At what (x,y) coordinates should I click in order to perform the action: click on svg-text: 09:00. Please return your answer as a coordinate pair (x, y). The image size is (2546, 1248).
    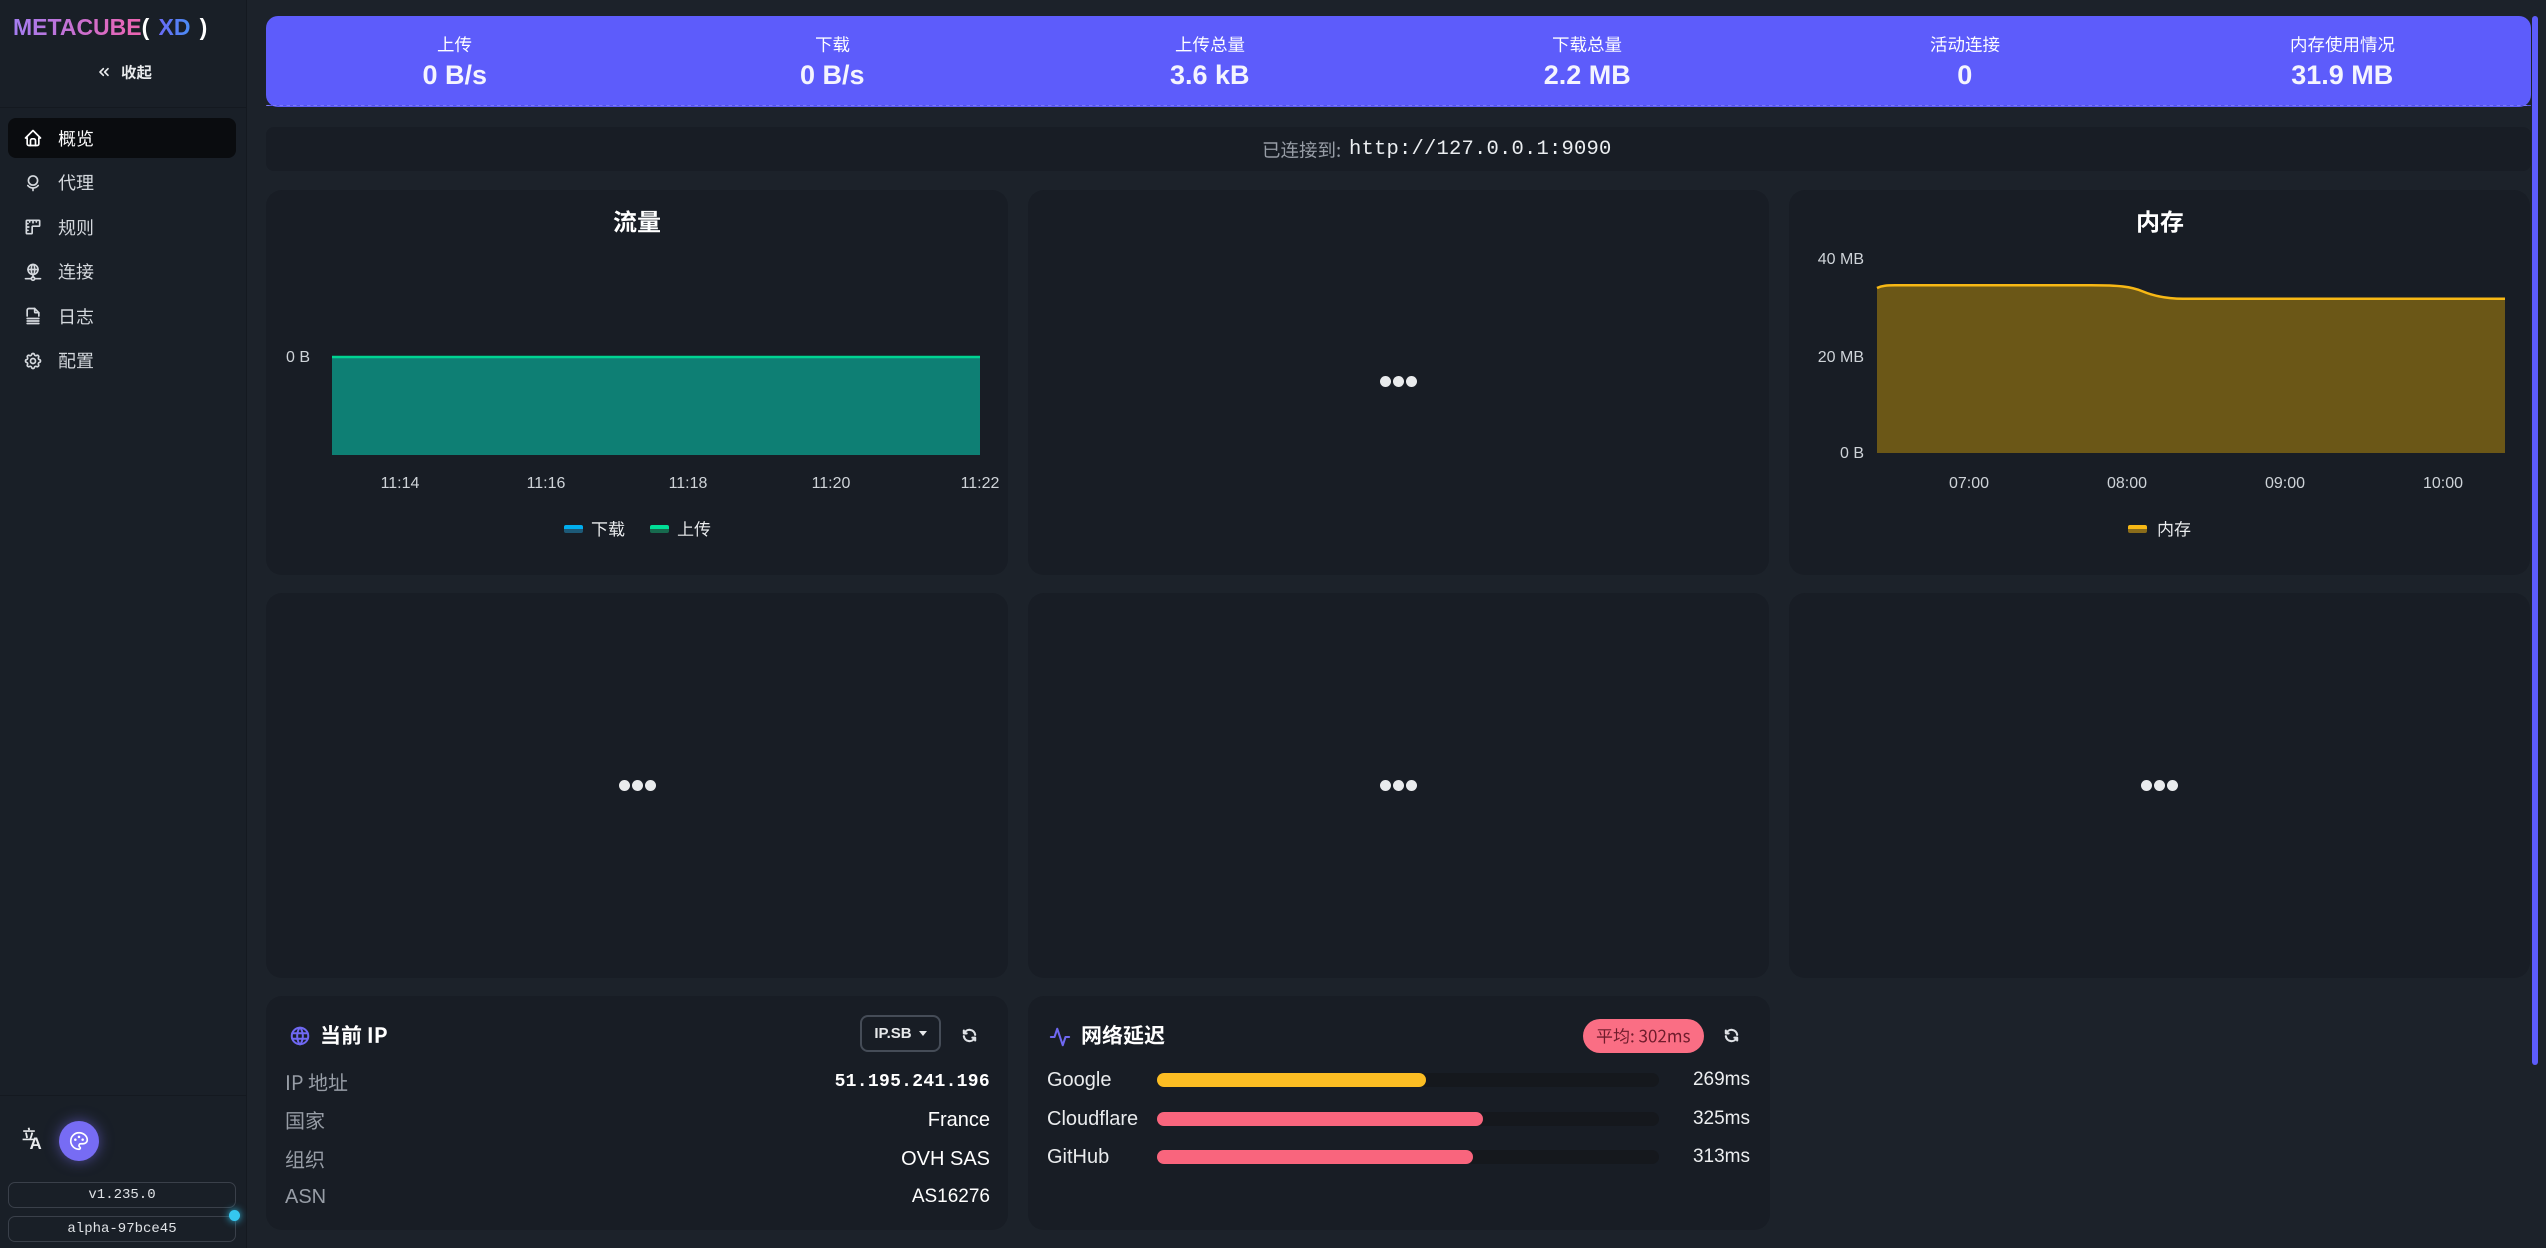
    Looking at the image, I should click on (2285, 483).